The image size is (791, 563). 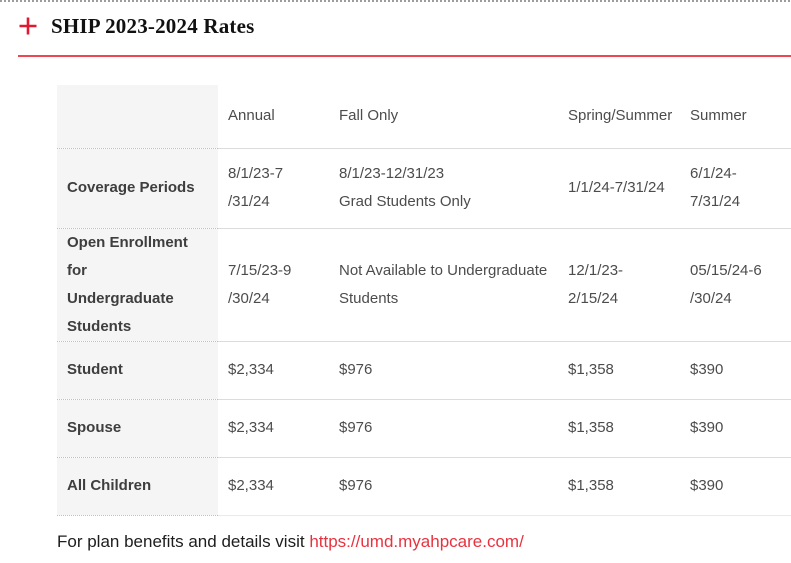 I want to click on cell-student-fall: $976, so click(x=443, y=369).